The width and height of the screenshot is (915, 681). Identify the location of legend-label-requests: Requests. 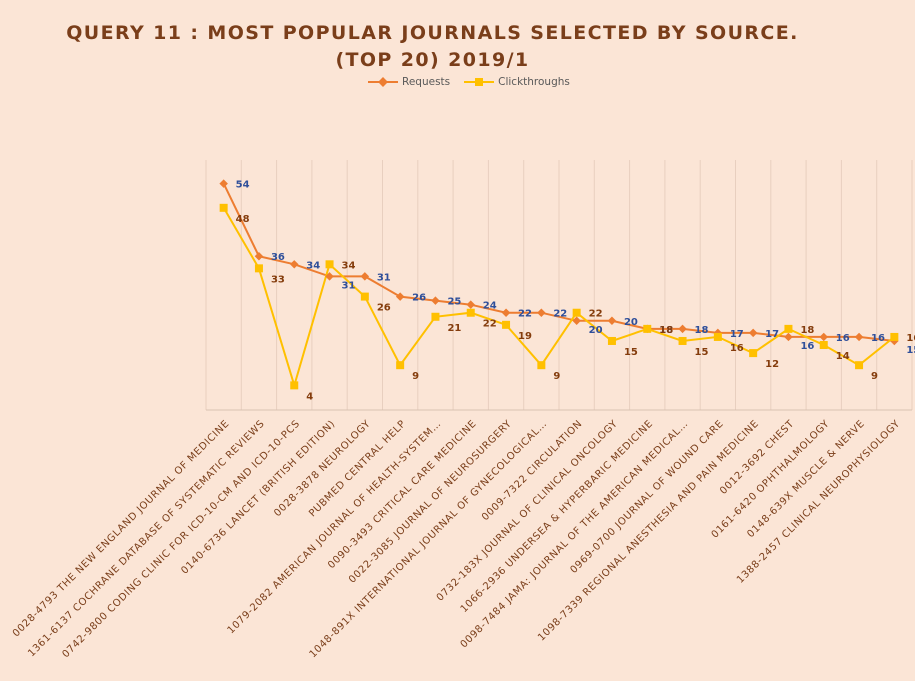
(426, 82).